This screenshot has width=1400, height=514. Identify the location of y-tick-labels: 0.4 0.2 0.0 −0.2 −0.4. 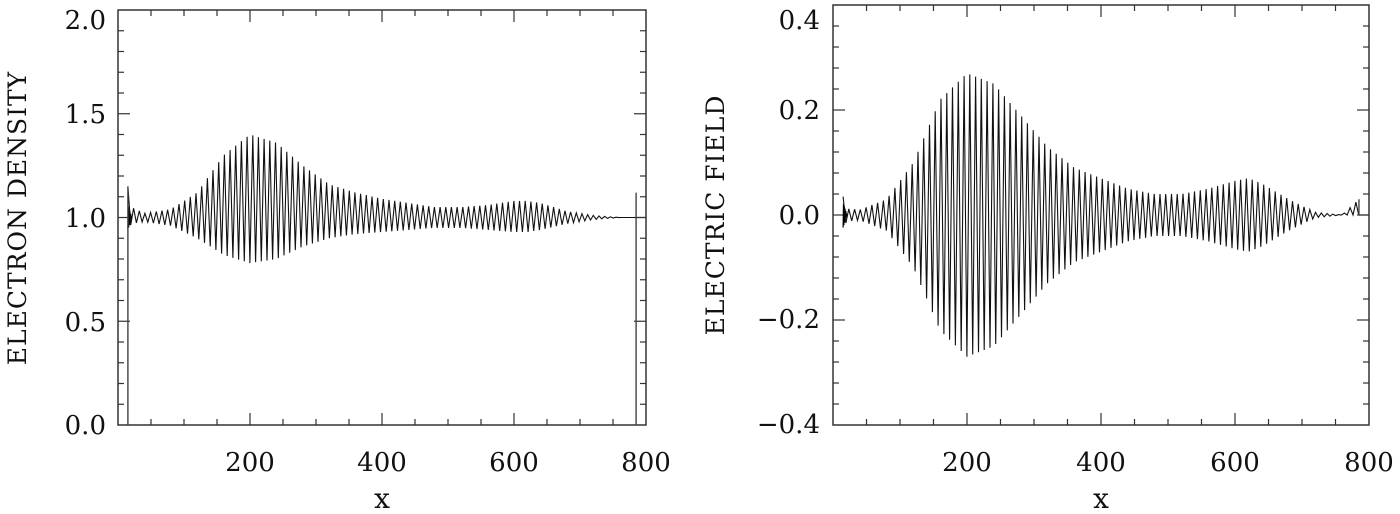
(788, 223).